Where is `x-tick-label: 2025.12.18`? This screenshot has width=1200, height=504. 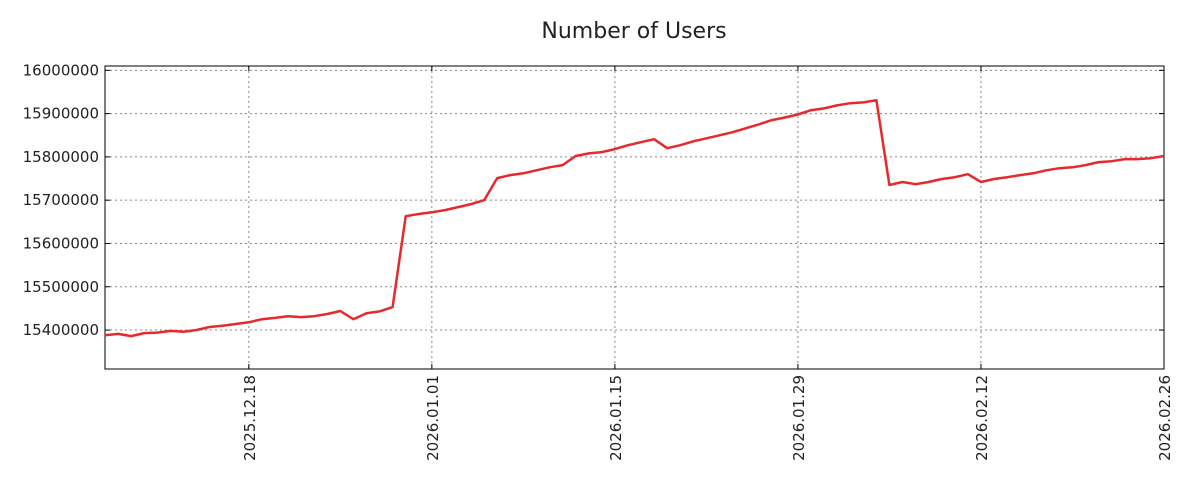 x-tick-label: 2025.12.18 is located at coordinates (250, 418).